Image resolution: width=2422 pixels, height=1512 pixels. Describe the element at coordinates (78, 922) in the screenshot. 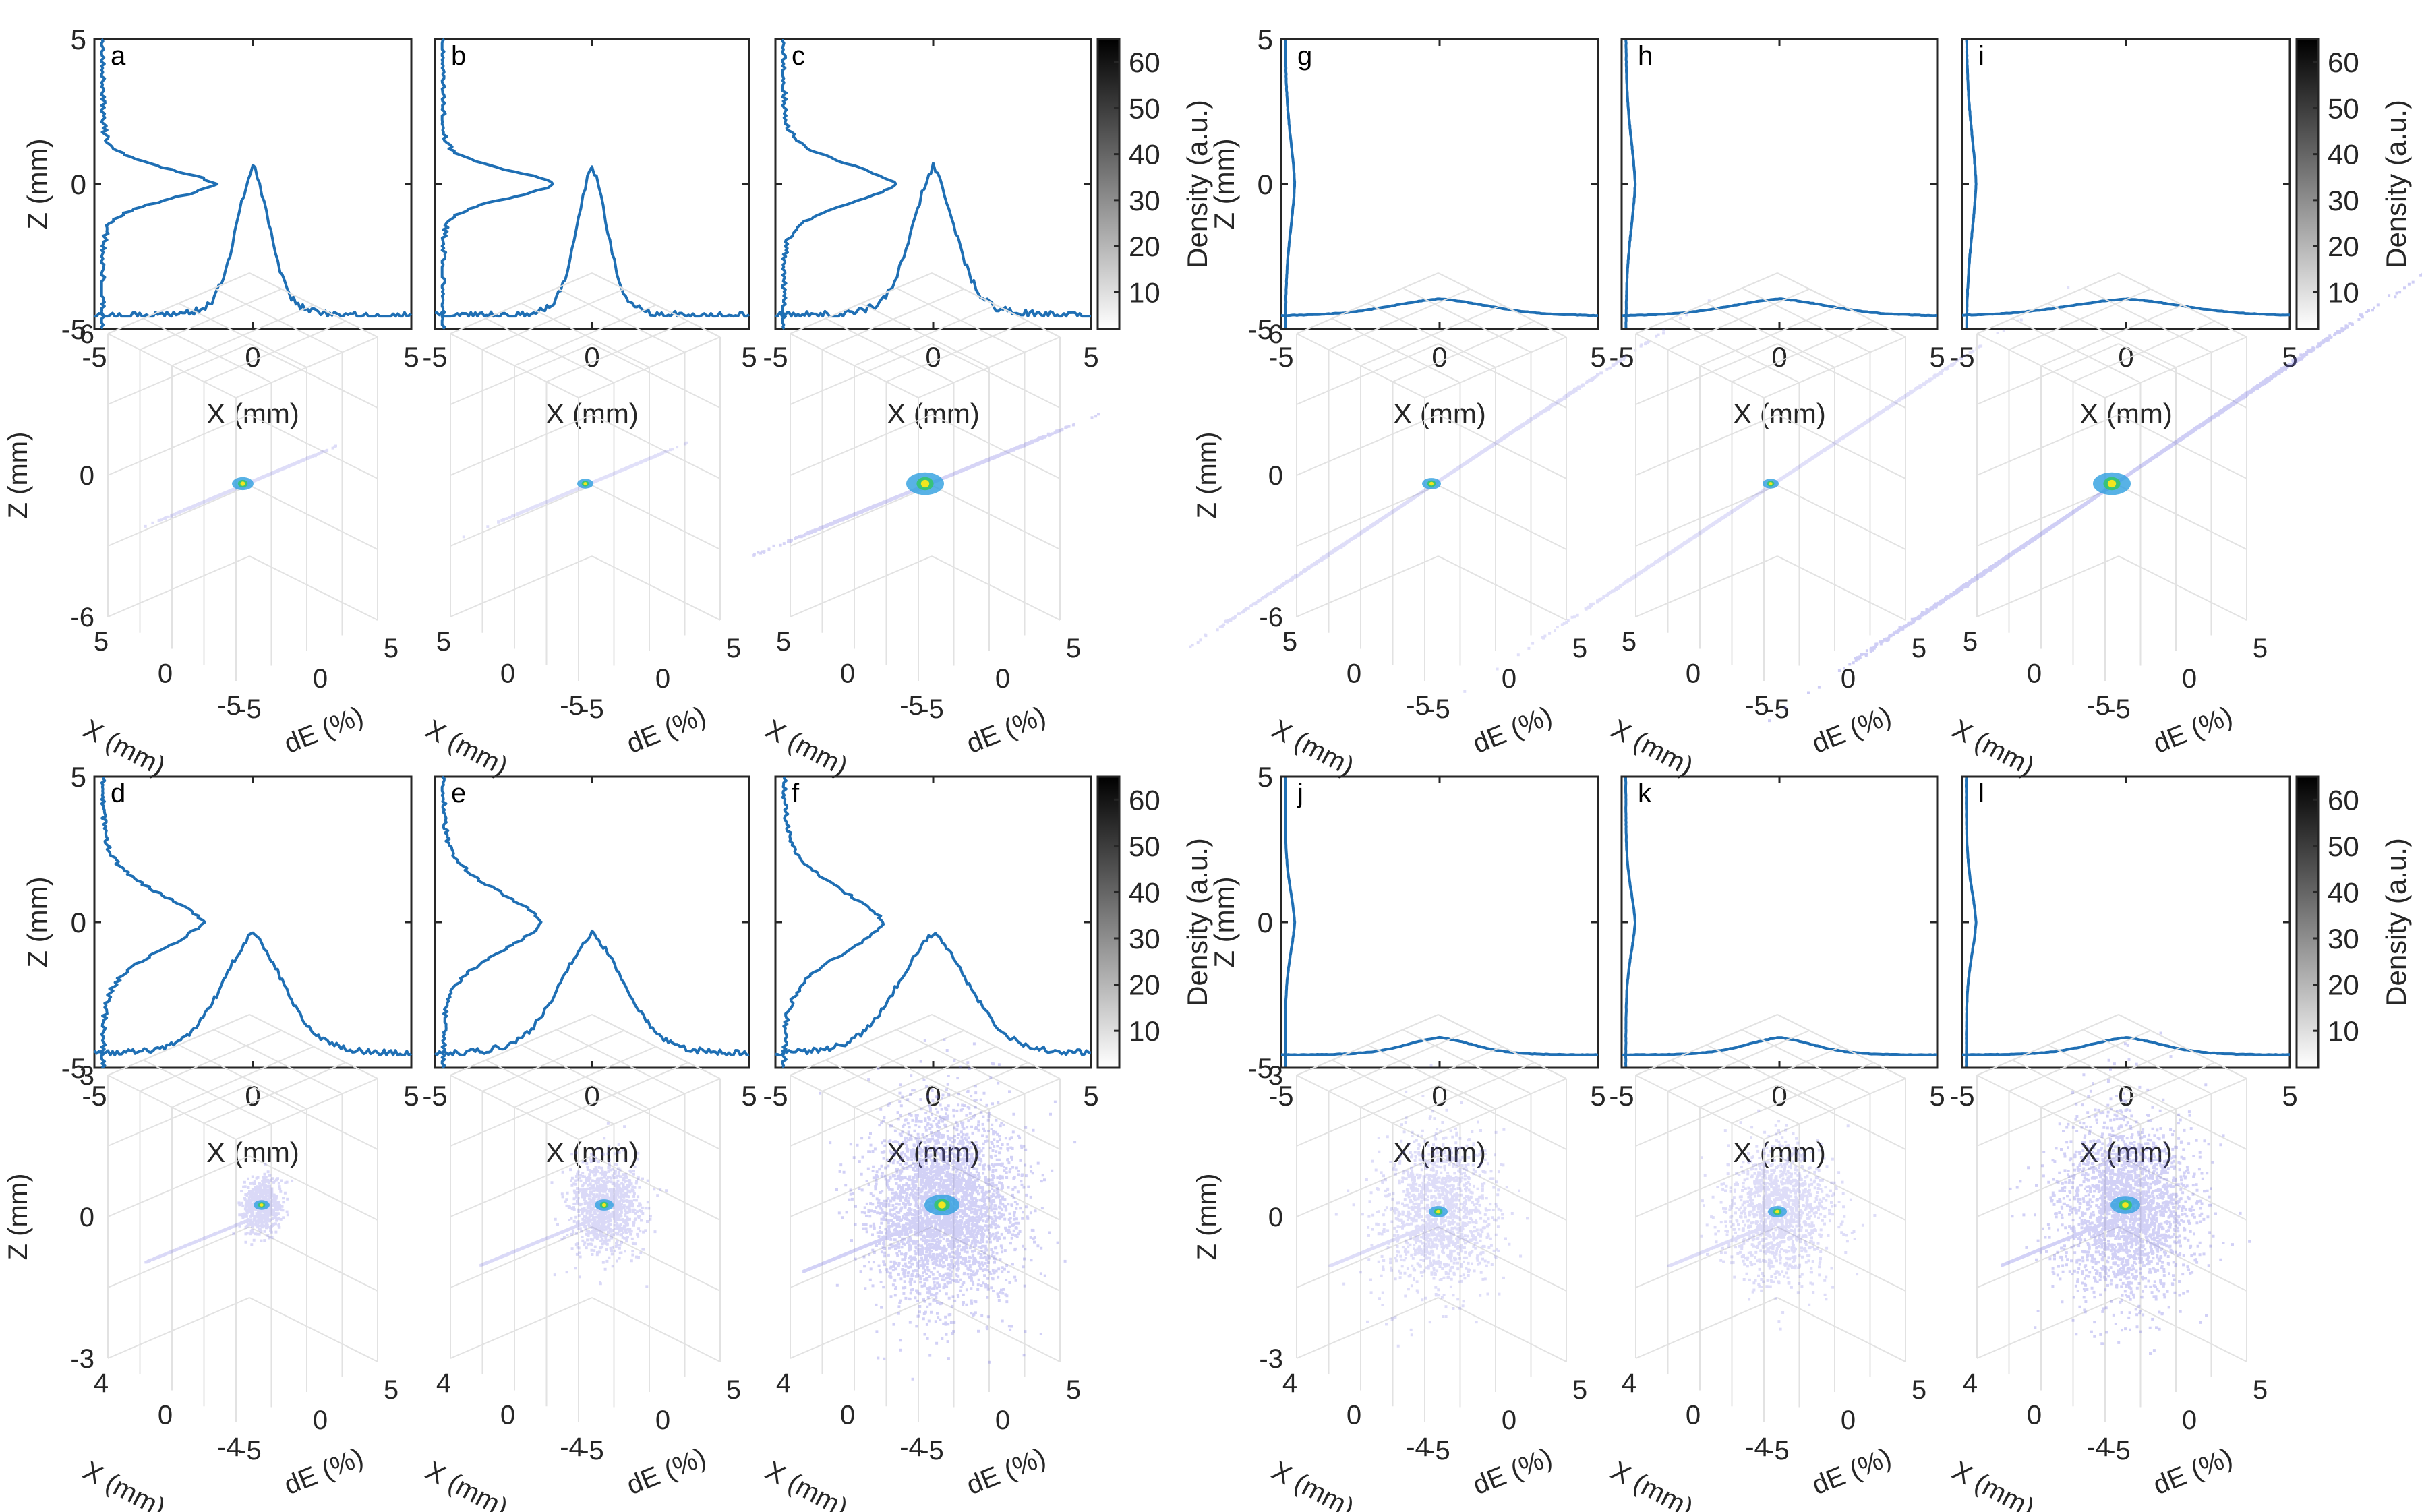

I see `panel-d-ztick-label: 0` at that location.